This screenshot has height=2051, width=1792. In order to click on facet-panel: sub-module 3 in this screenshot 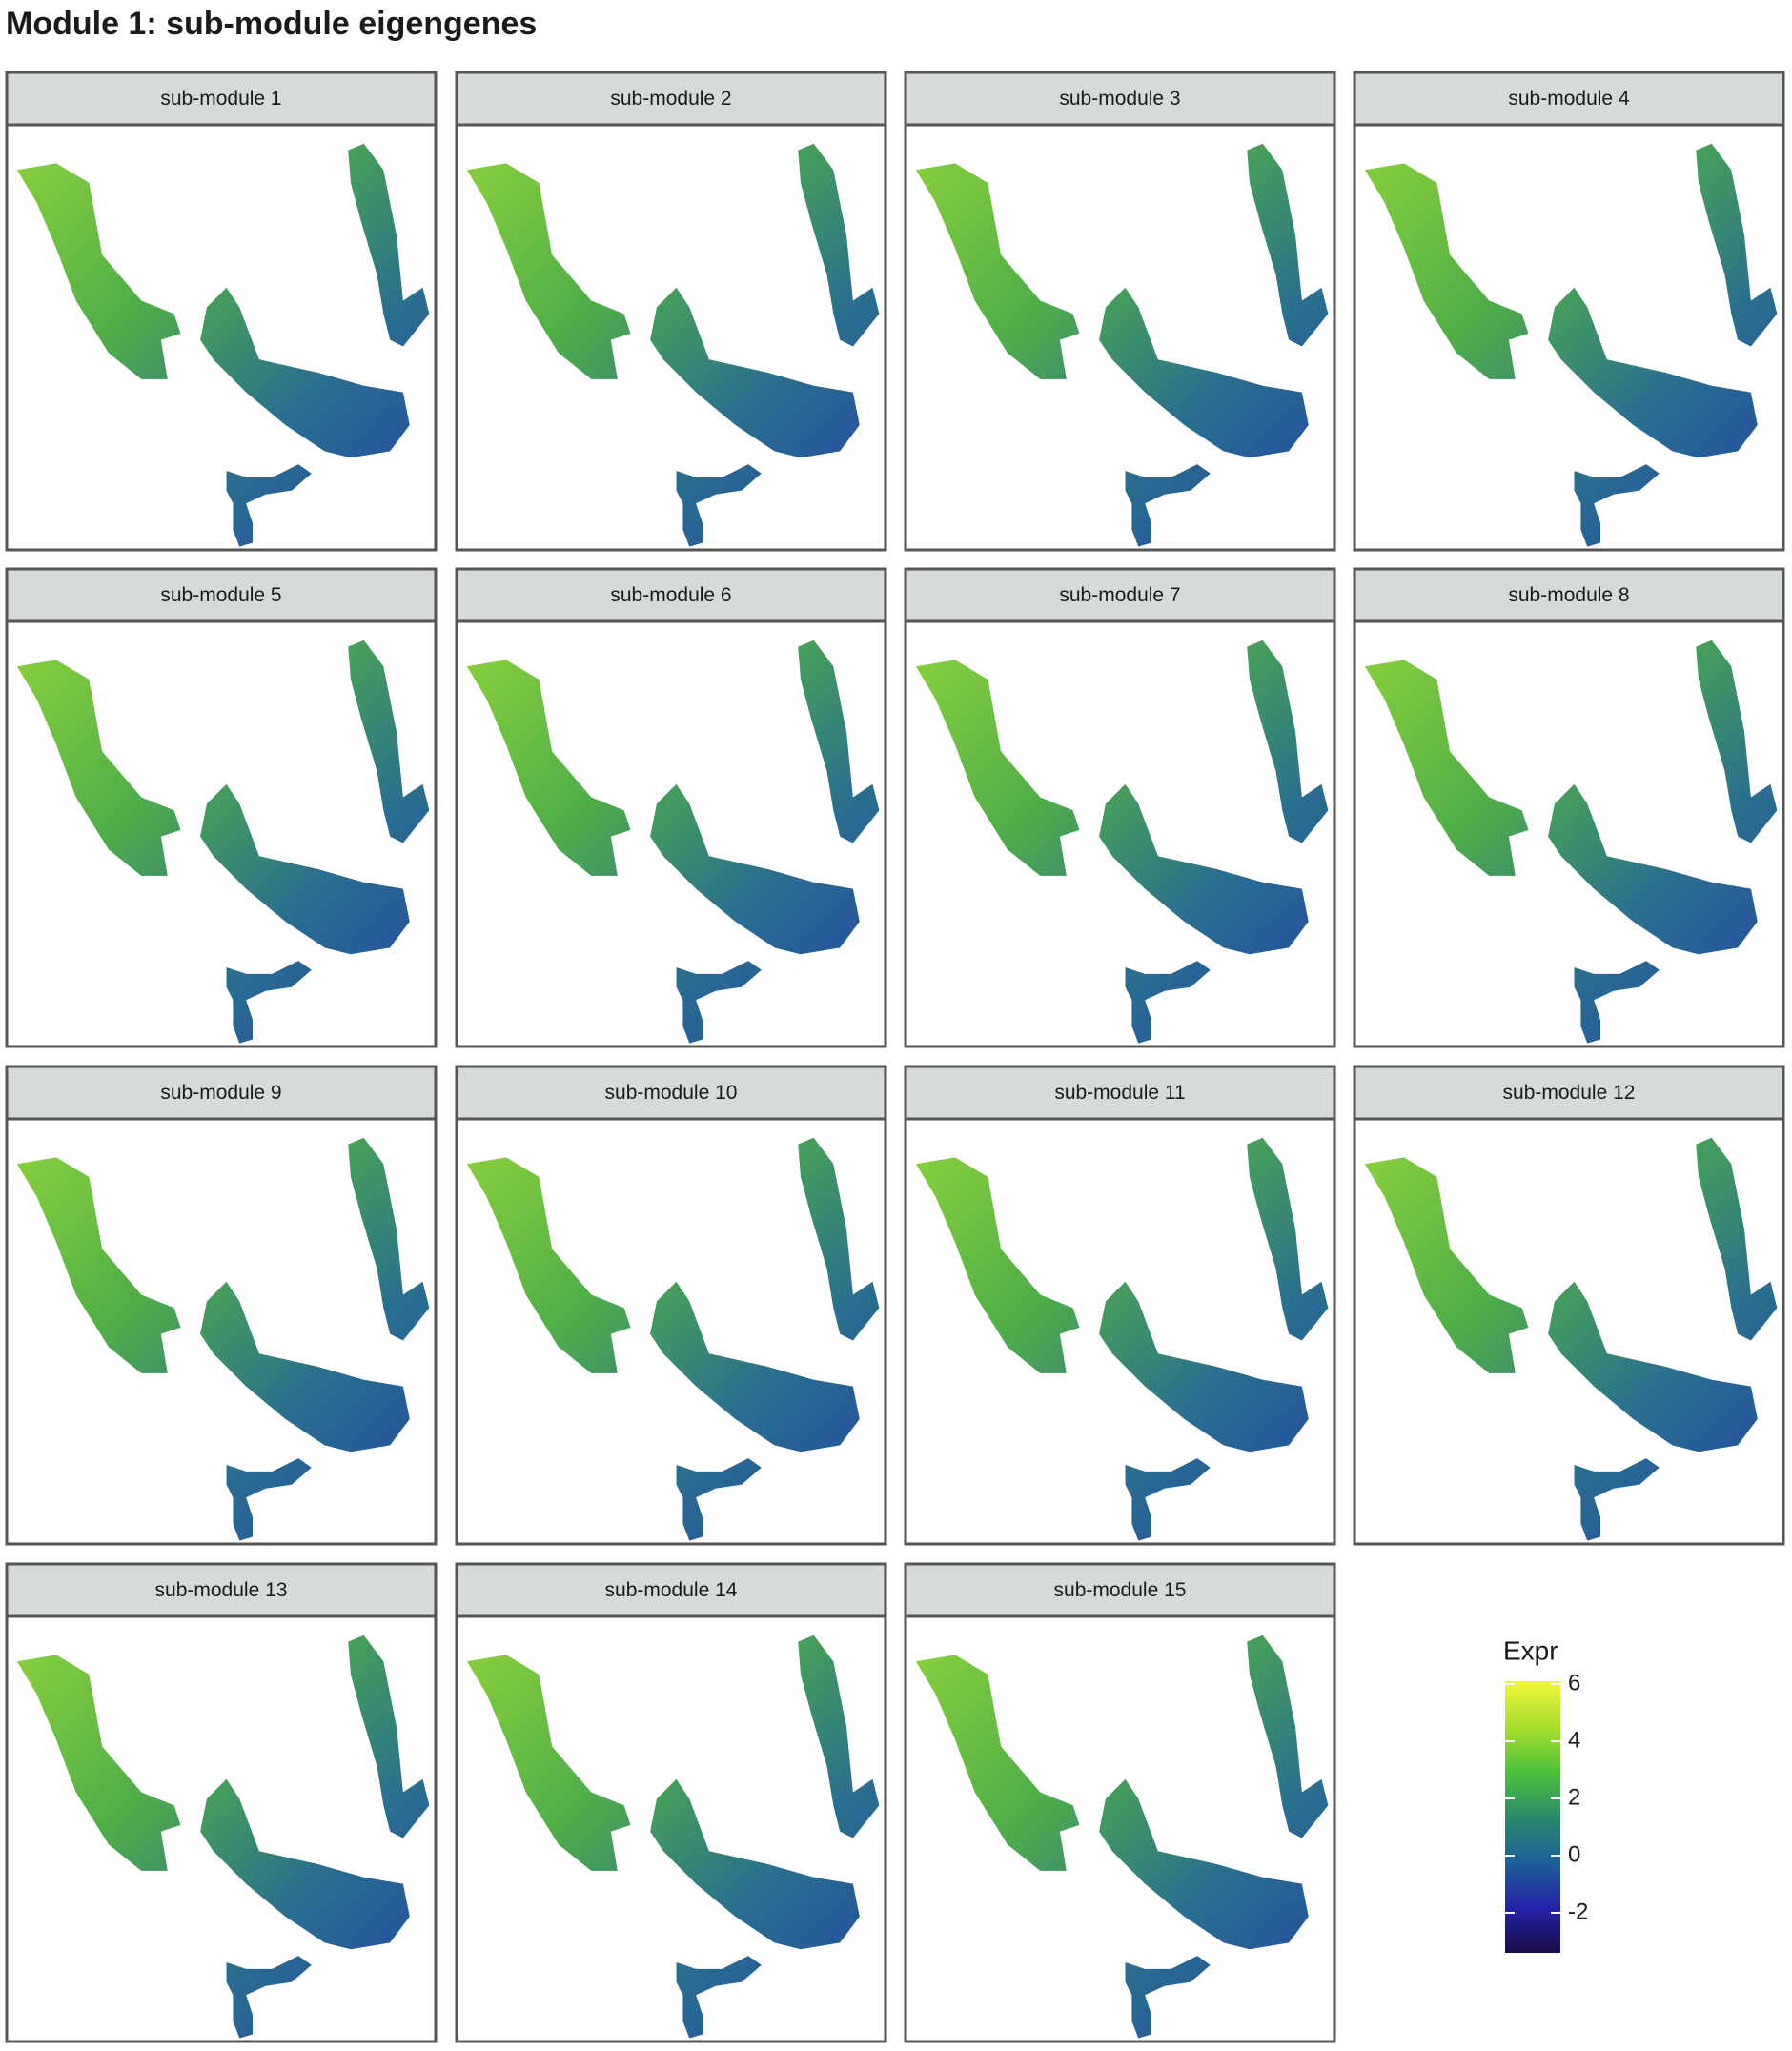, I will do `click(1120, 311)`.